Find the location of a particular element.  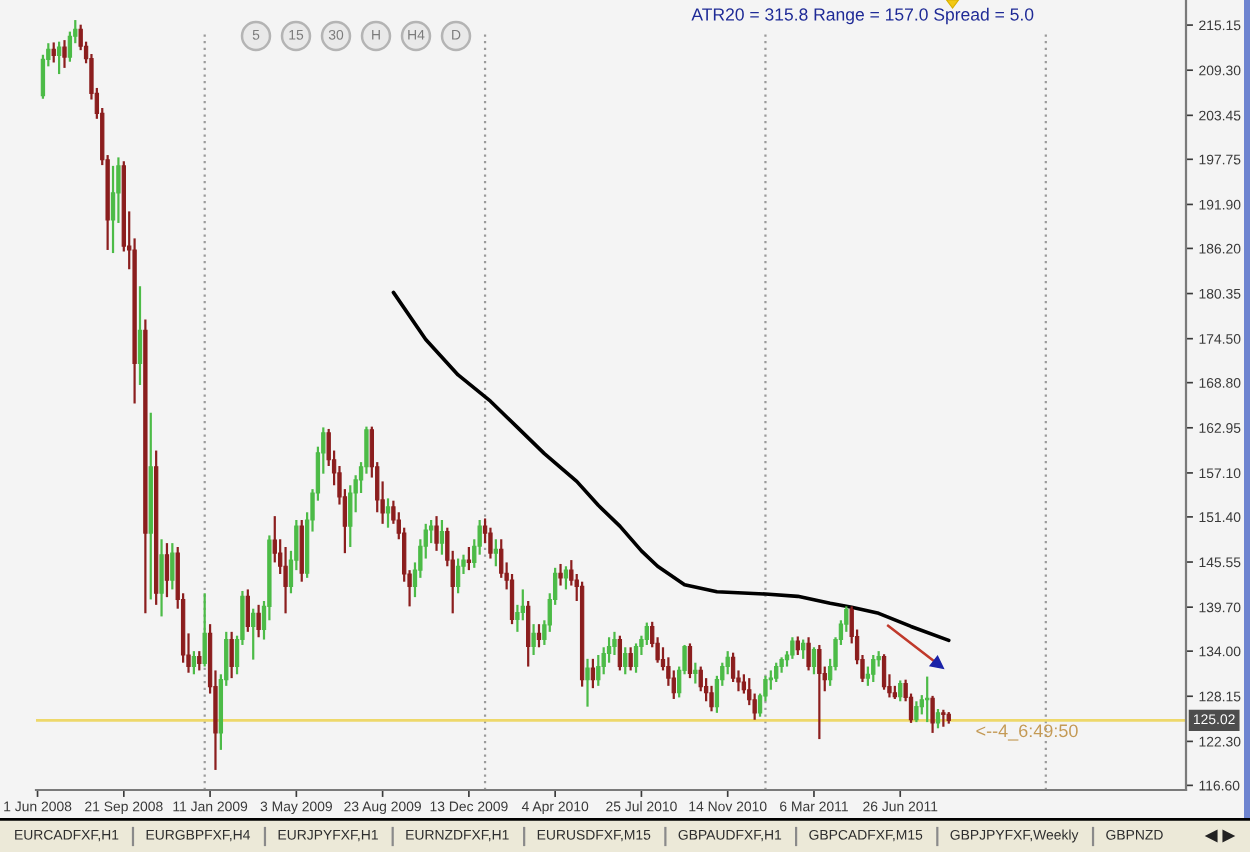

annotation: ATR20 = 315.8 Range = 157.0 Spread = 5.0 is located at coordinates (862, 16).